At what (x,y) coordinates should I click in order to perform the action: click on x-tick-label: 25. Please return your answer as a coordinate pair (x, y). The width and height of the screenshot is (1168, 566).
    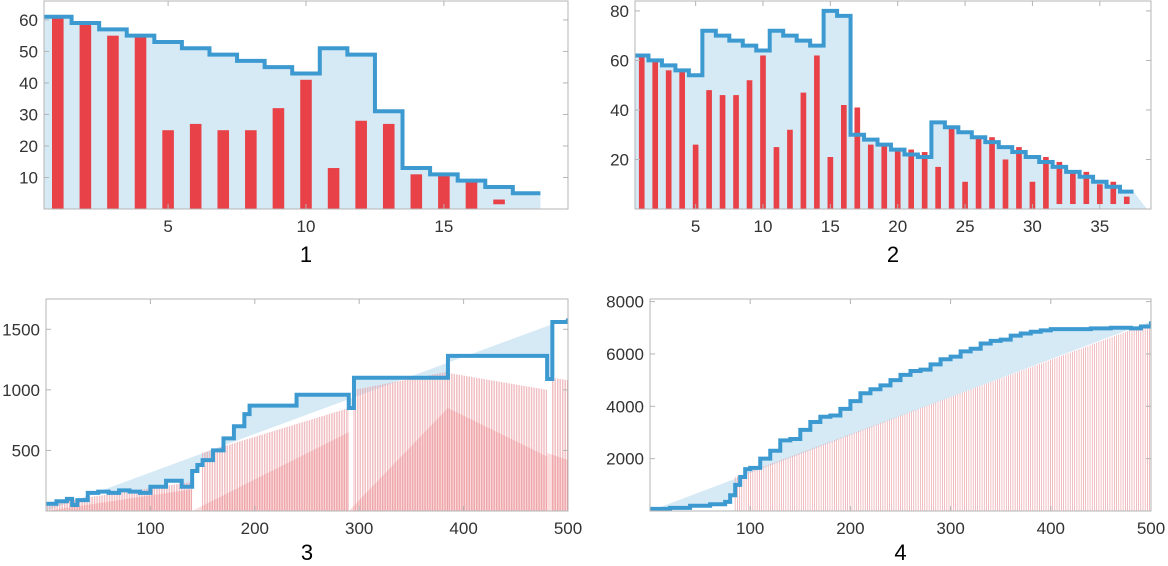
    Looking at the image, I should click on (965, 226).